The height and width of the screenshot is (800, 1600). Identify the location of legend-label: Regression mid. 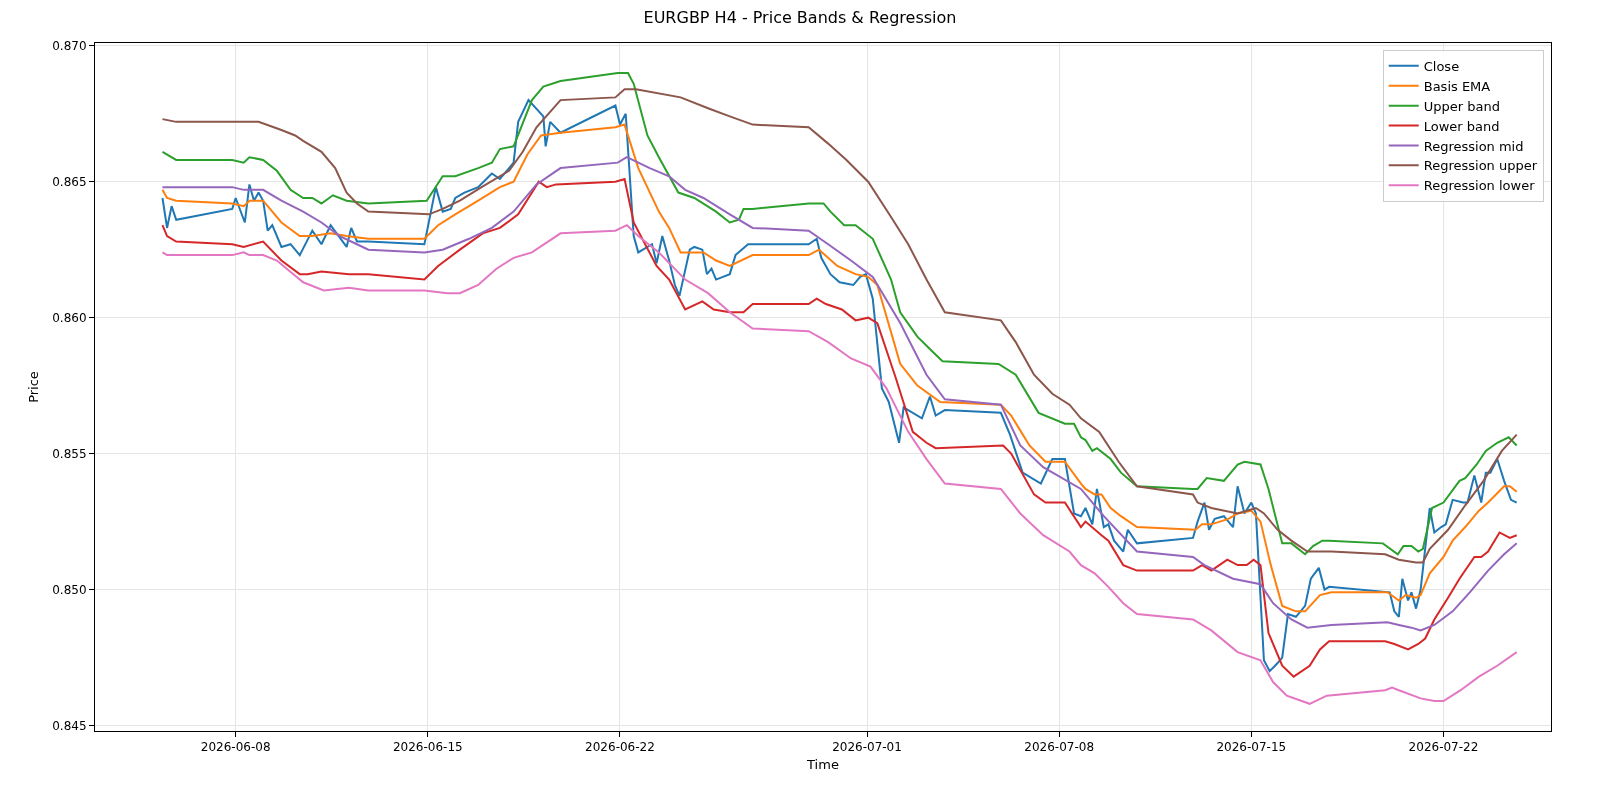
(1473, 146).